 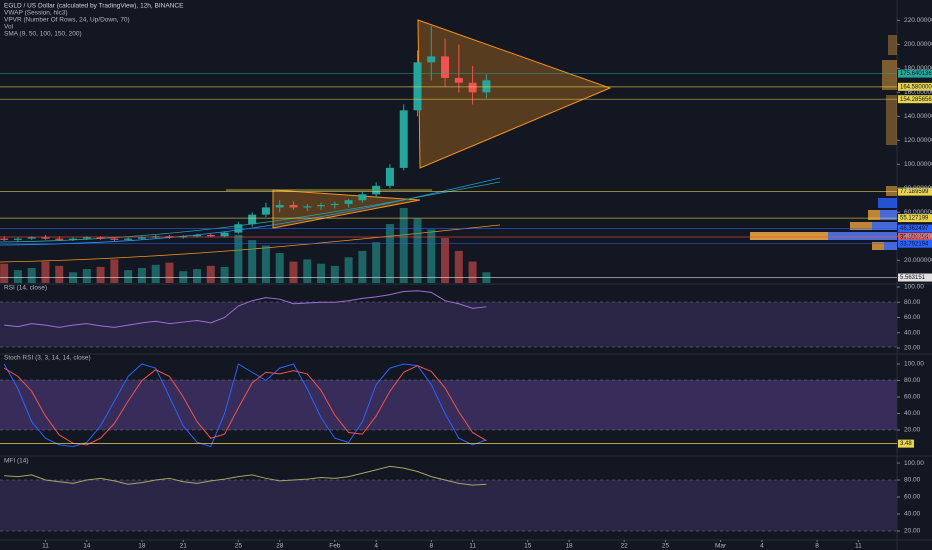 What do you see at coordinates (280, 546) in the screenshot?
I see `x-tick-label: 28` at bounding box center [280, 546].